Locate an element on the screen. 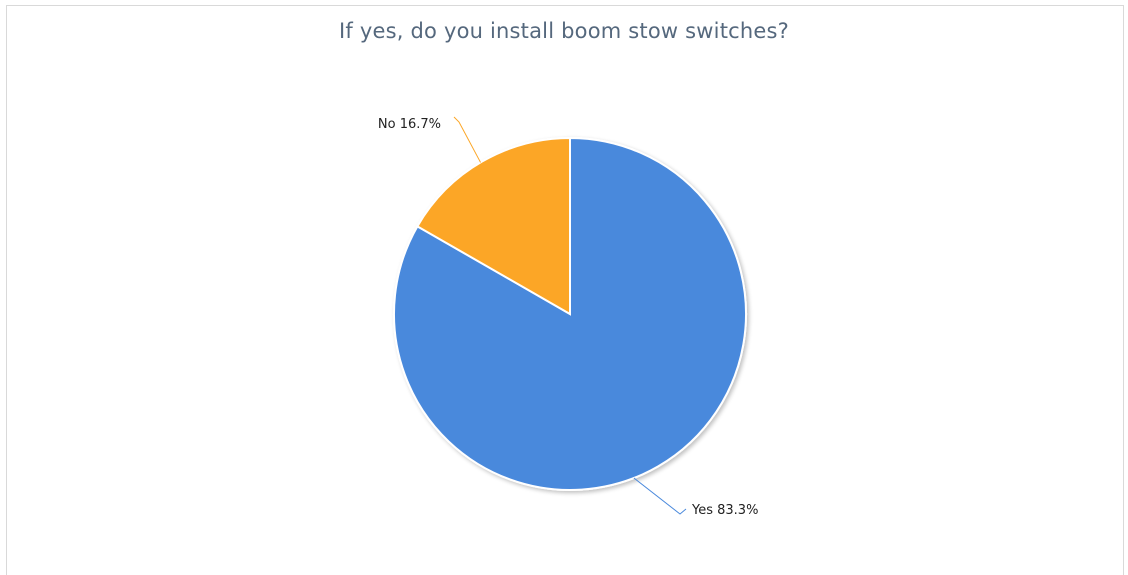 The width and height of the screenshot is (1128, 575). leader-line-no is located at coordinates (467, 139).